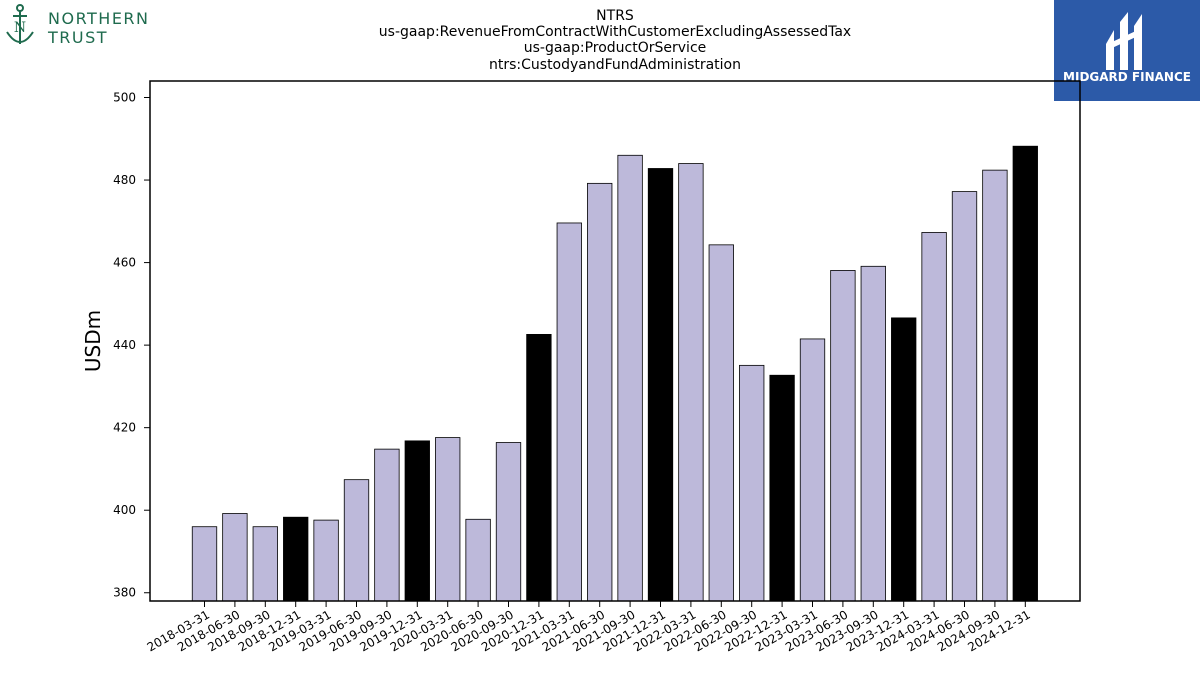 The width and height of the screenshot is (1200, 675). I want to click on title-line-4: ntrs:CustodyandFundAdministration, so click(615, 65).